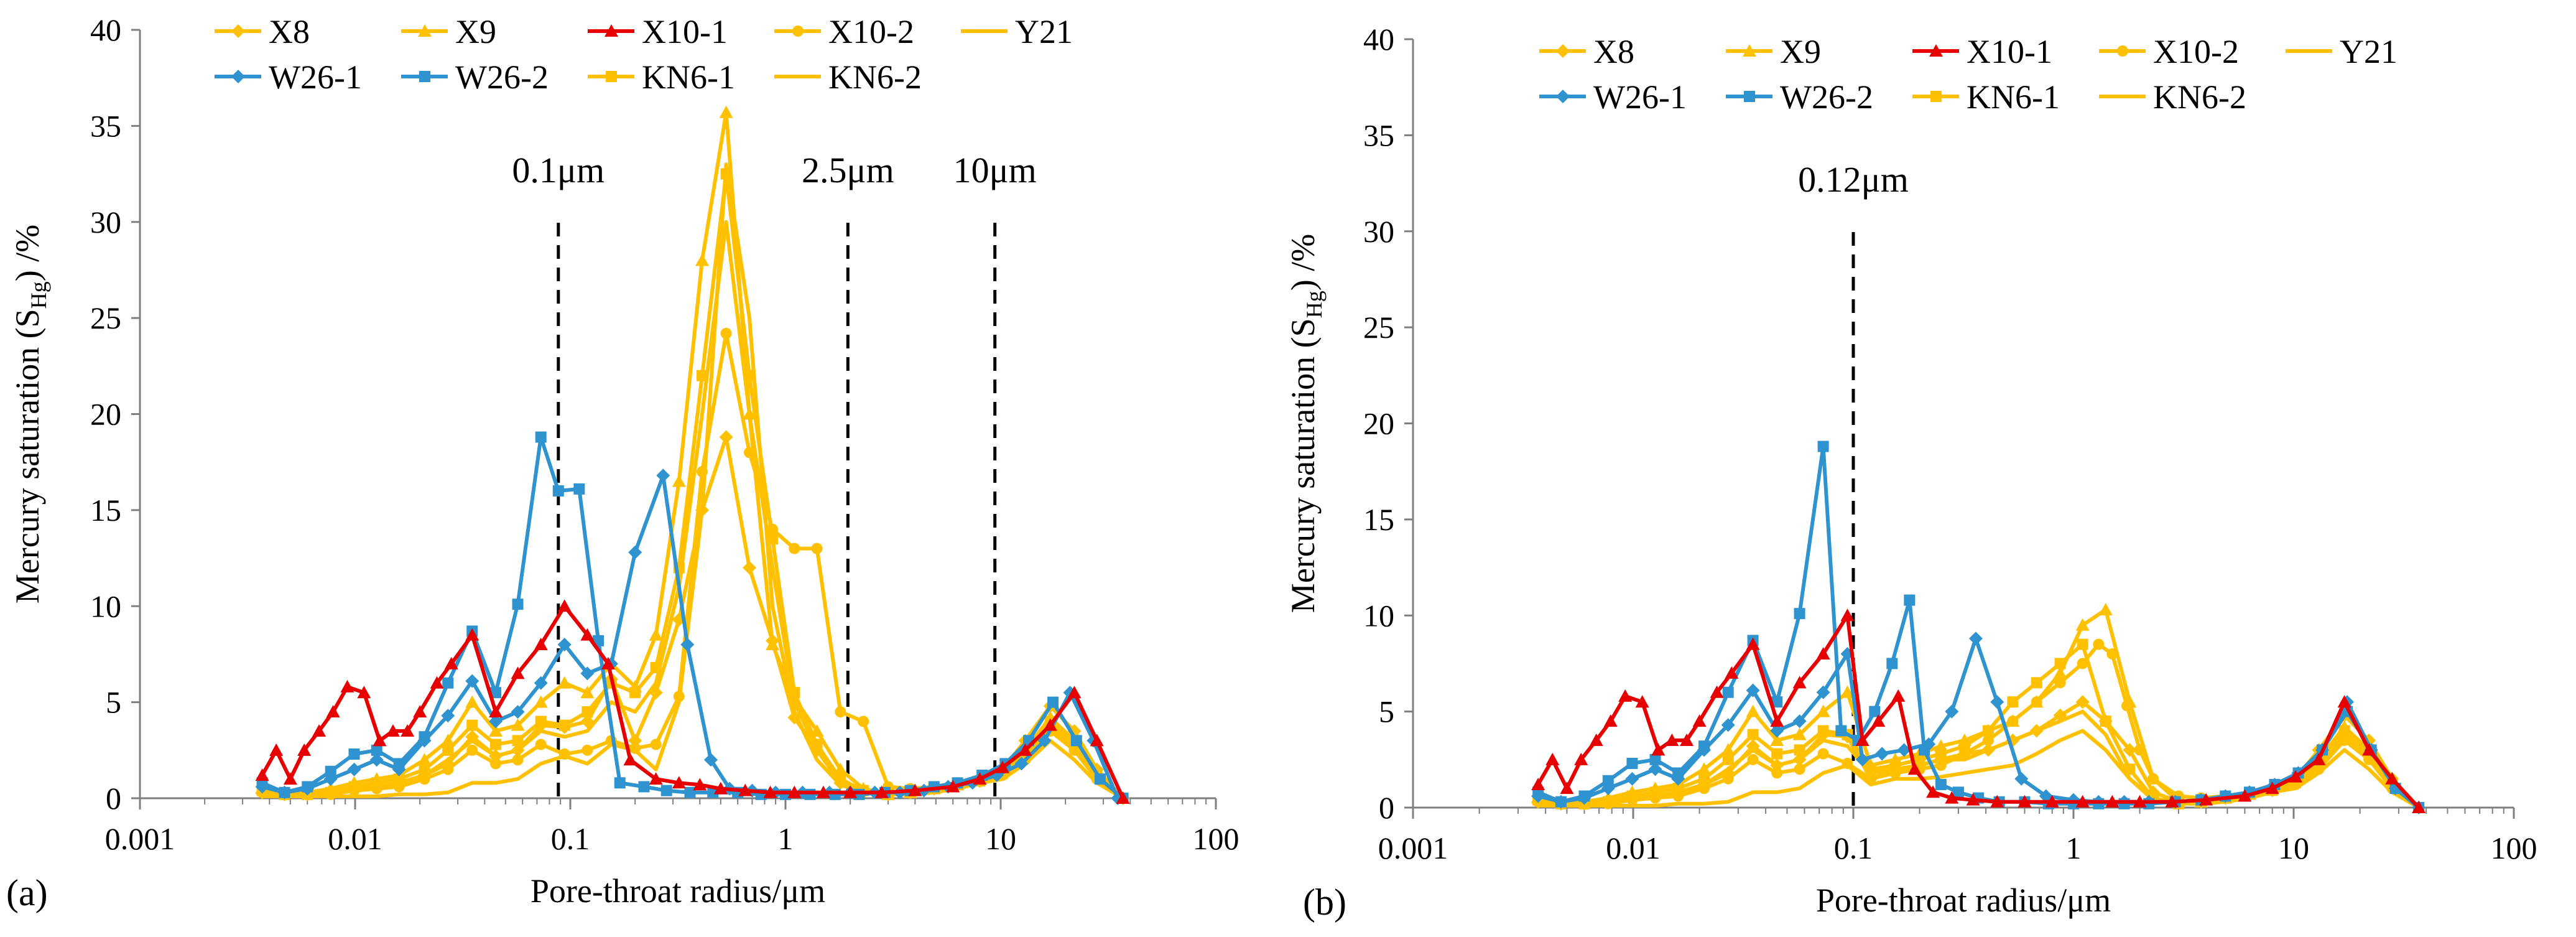 This screenshot has width=2576, height=937. I want to click on legend-item-X10-2: X10-2, so click(2169, 51).